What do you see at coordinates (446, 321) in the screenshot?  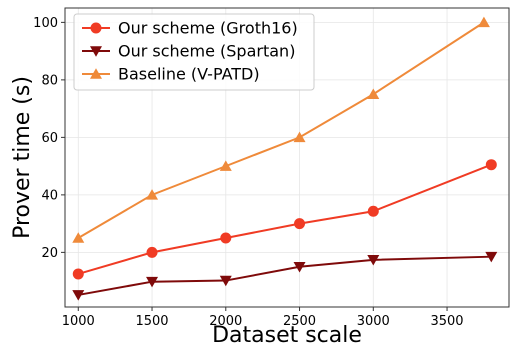 I see `x-tick-label: 3500` at bounding box center [446, 321].